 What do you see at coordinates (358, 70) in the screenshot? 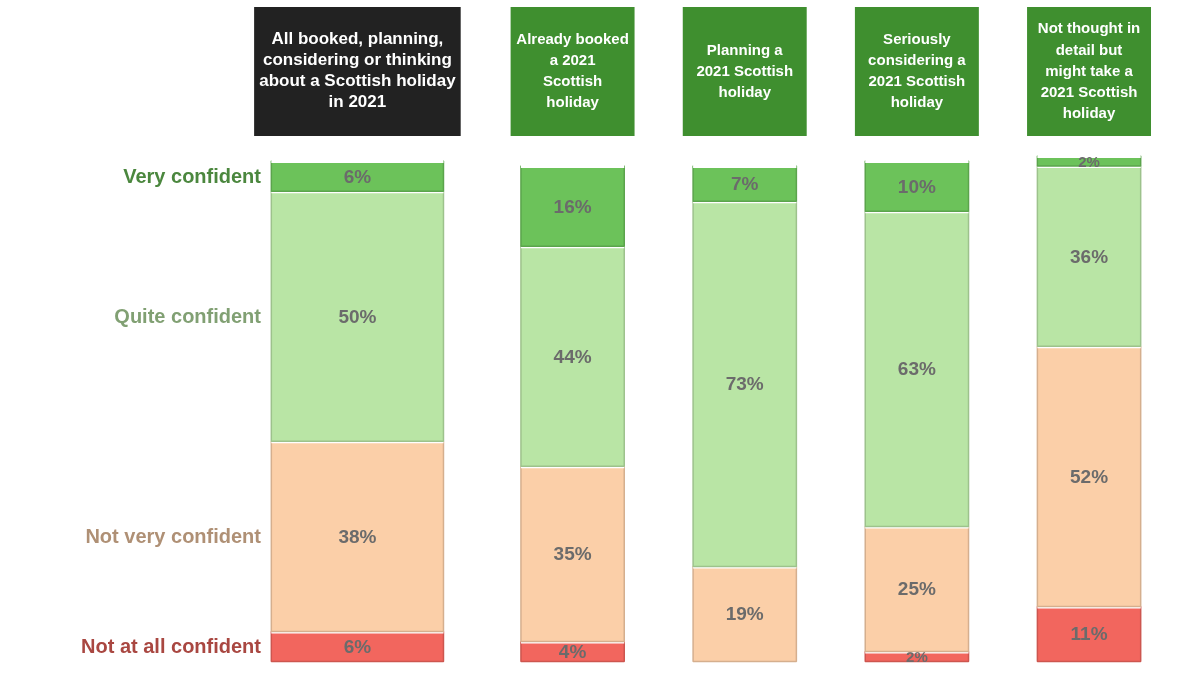
I see `x-tick-label: All booked, planning, considering or thinking about a Scottish holiday in 2021` at bounding box center [358, 70].